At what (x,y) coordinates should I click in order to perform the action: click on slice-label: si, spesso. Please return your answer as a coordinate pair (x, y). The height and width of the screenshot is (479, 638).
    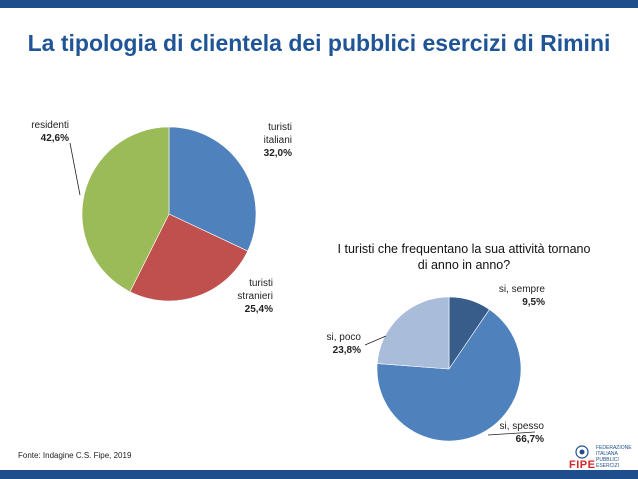
    Looking at the image, I should click on (522, 426).